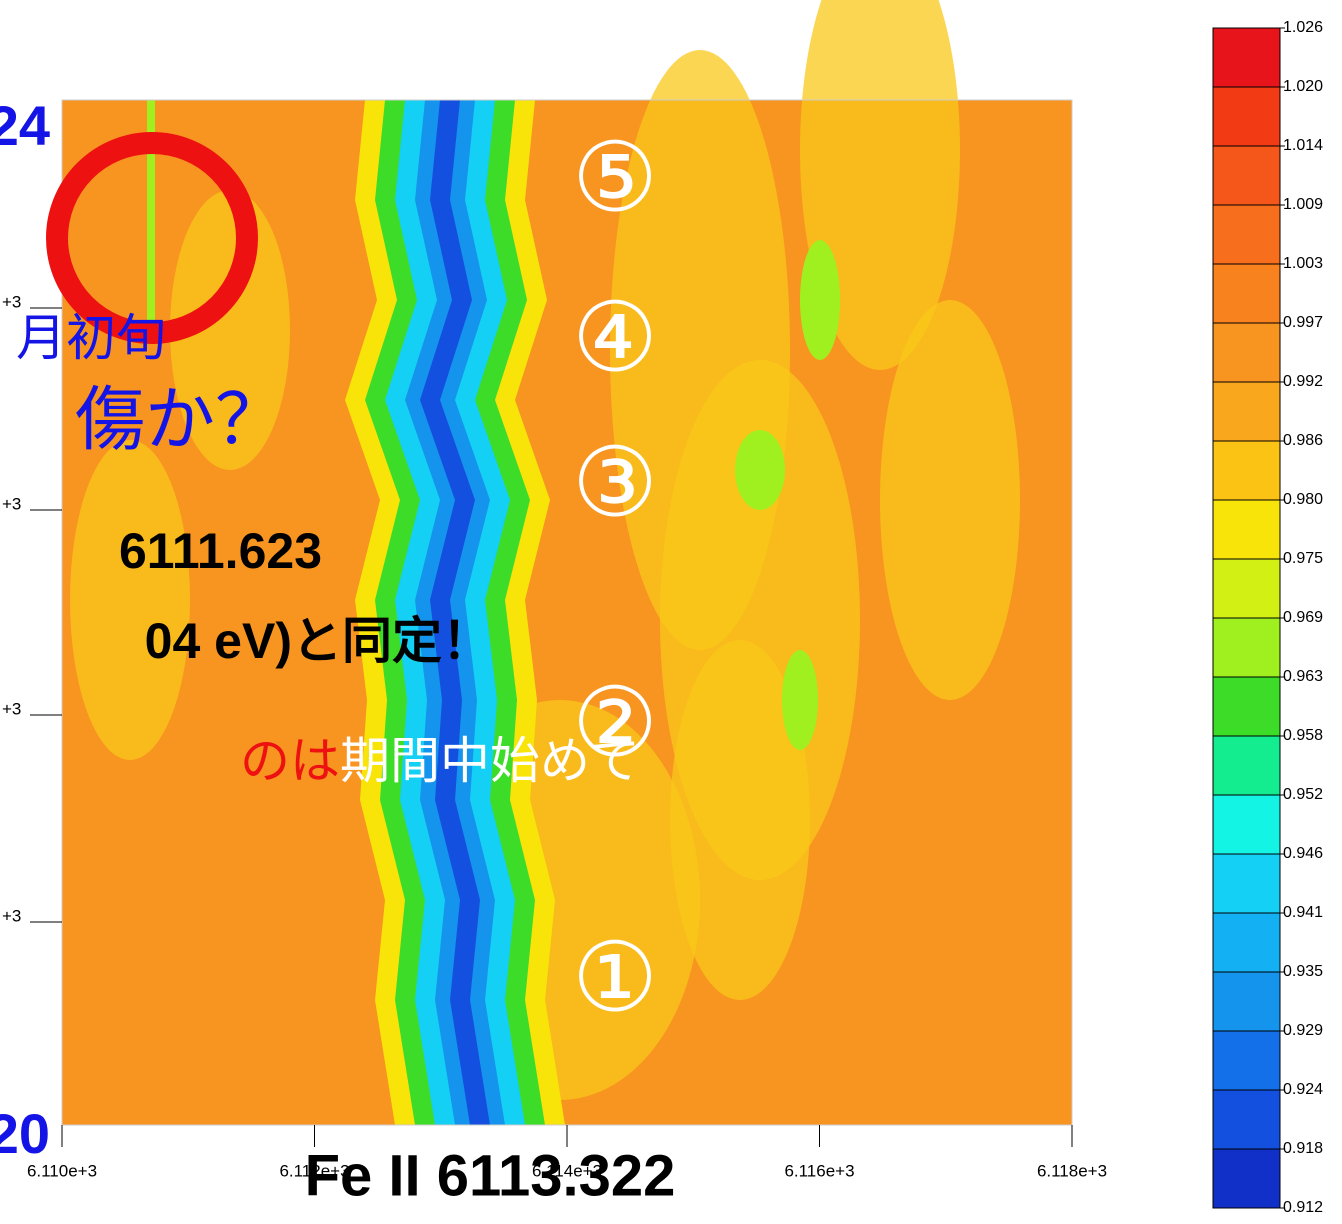  Describe the element at coordinates (1303, 145) in the screenshot. I see `colorbar-label: 1.014` at that location.